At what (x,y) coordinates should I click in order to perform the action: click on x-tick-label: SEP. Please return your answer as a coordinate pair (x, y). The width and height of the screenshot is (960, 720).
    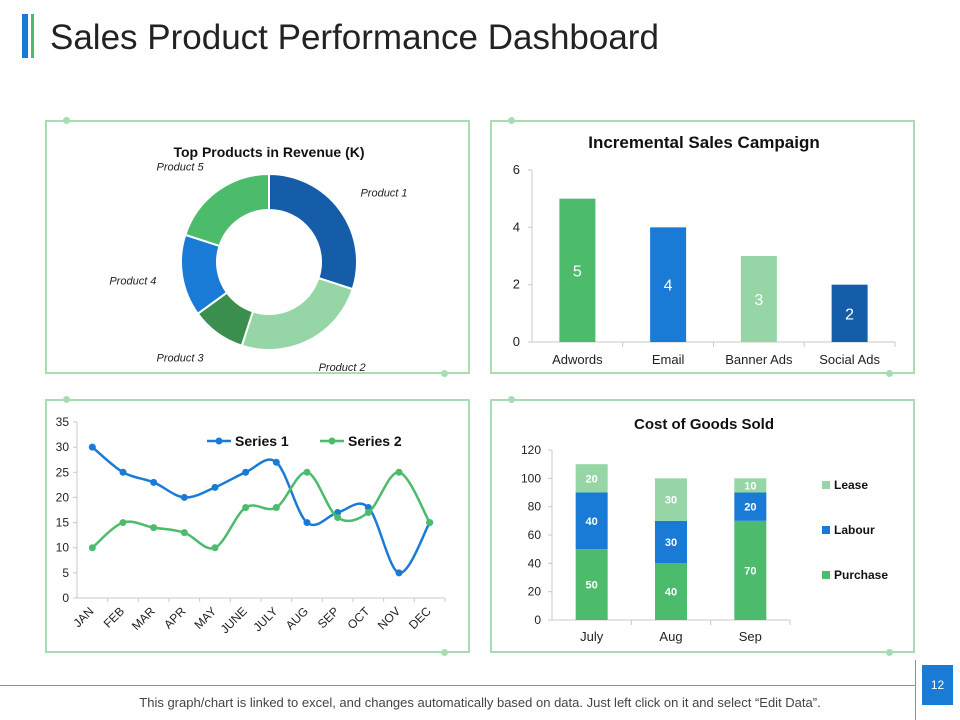
    Looking at the image, I should click on (328, 617).